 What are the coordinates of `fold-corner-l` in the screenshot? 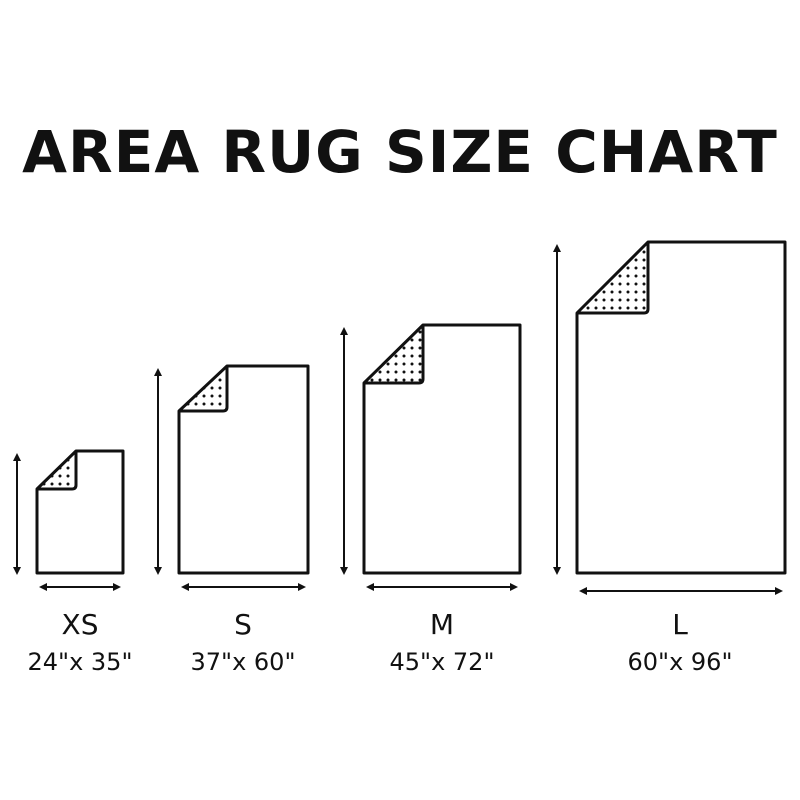 It's located at (613, 278).